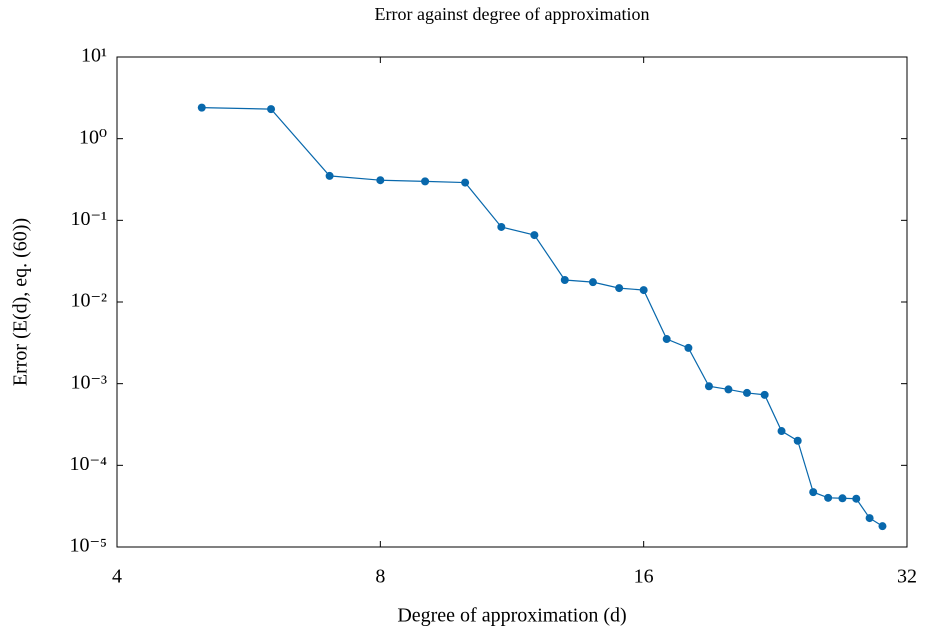 This screenshot has width=925, height=637. Describe the element at coordinates (644, 577) in the screenshot. I see `x-tick-label: 16` at that location.